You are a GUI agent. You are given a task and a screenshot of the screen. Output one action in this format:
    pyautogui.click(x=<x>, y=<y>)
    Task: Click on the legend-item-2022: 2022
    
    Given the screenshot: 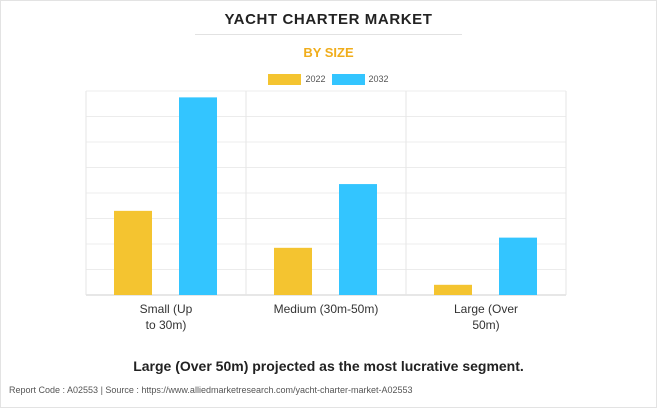 What is the action you would take?
    pyautogui.click(x=297, y=79)
    